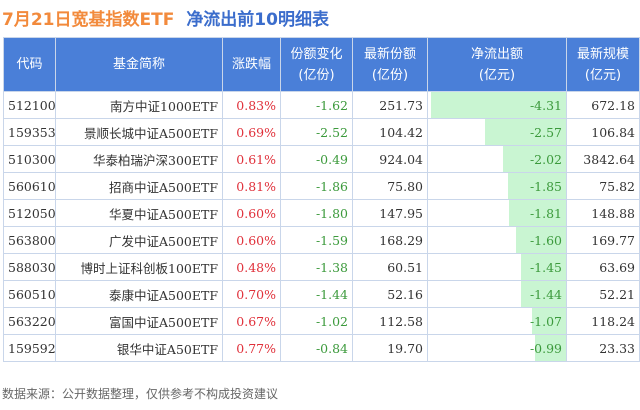 This screenshot has height=410, width=640. Describe the element at coordinates (251, 267) in the screenshot. I see `cell-change-pct: 0.48%` at that location.